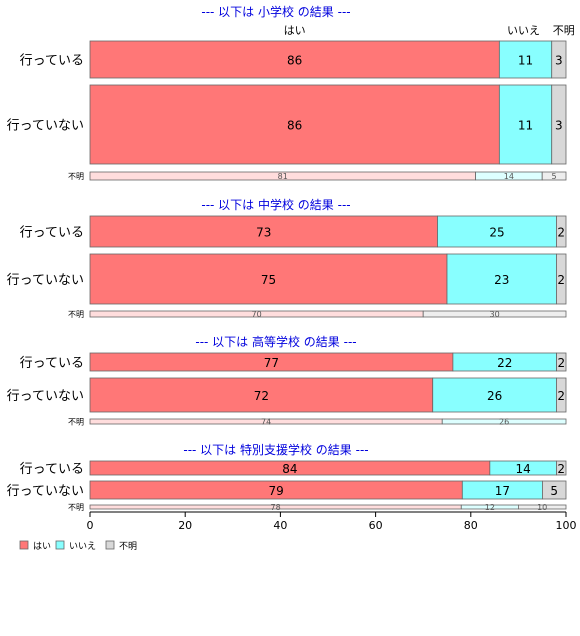 The image size is (580, 636). I want to click on data-label: 25, so click(496, 233).